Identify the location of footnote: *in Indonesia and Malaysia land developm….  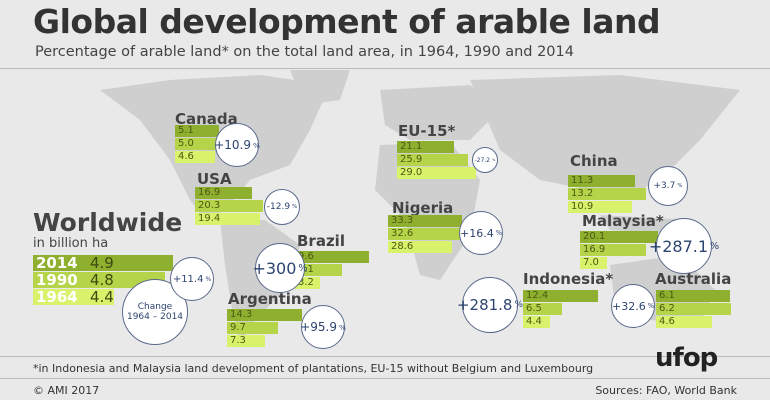
(313, 368).